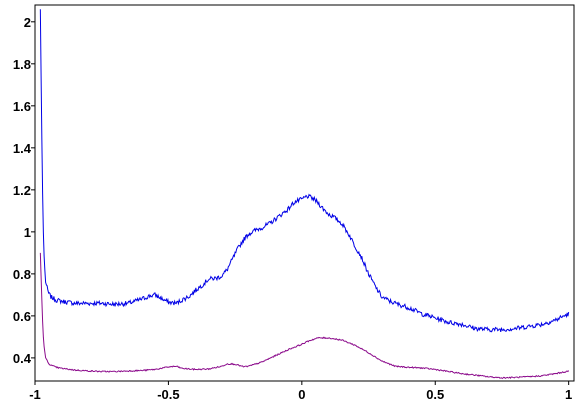 Image resolution: width=580 pixels, height=405 pixels. Describe the element at coordinates (22, 106) in the screenshot. I see `y-tick-label: 1.6` at that location.